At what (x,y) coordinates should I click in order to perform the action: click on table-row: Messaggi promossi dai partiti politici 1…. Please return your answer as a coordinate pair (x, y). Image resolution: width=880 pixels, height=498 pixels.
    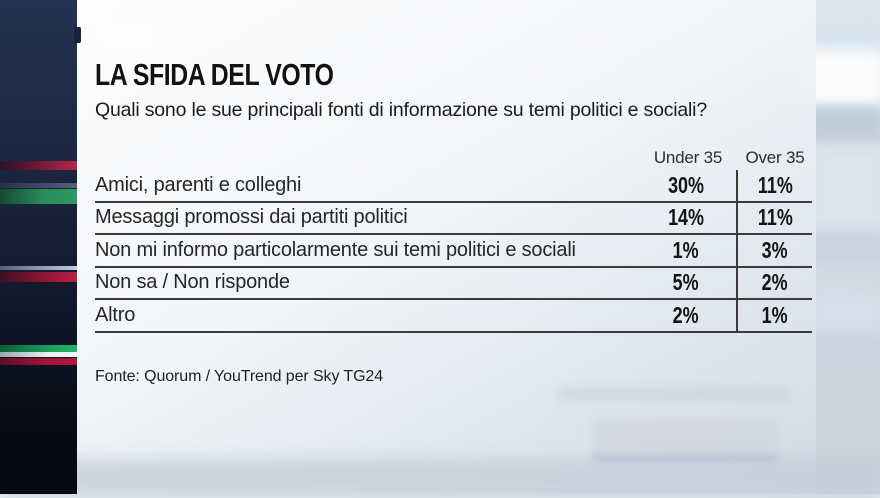
    Looking at the image, I should click on (453, 218).